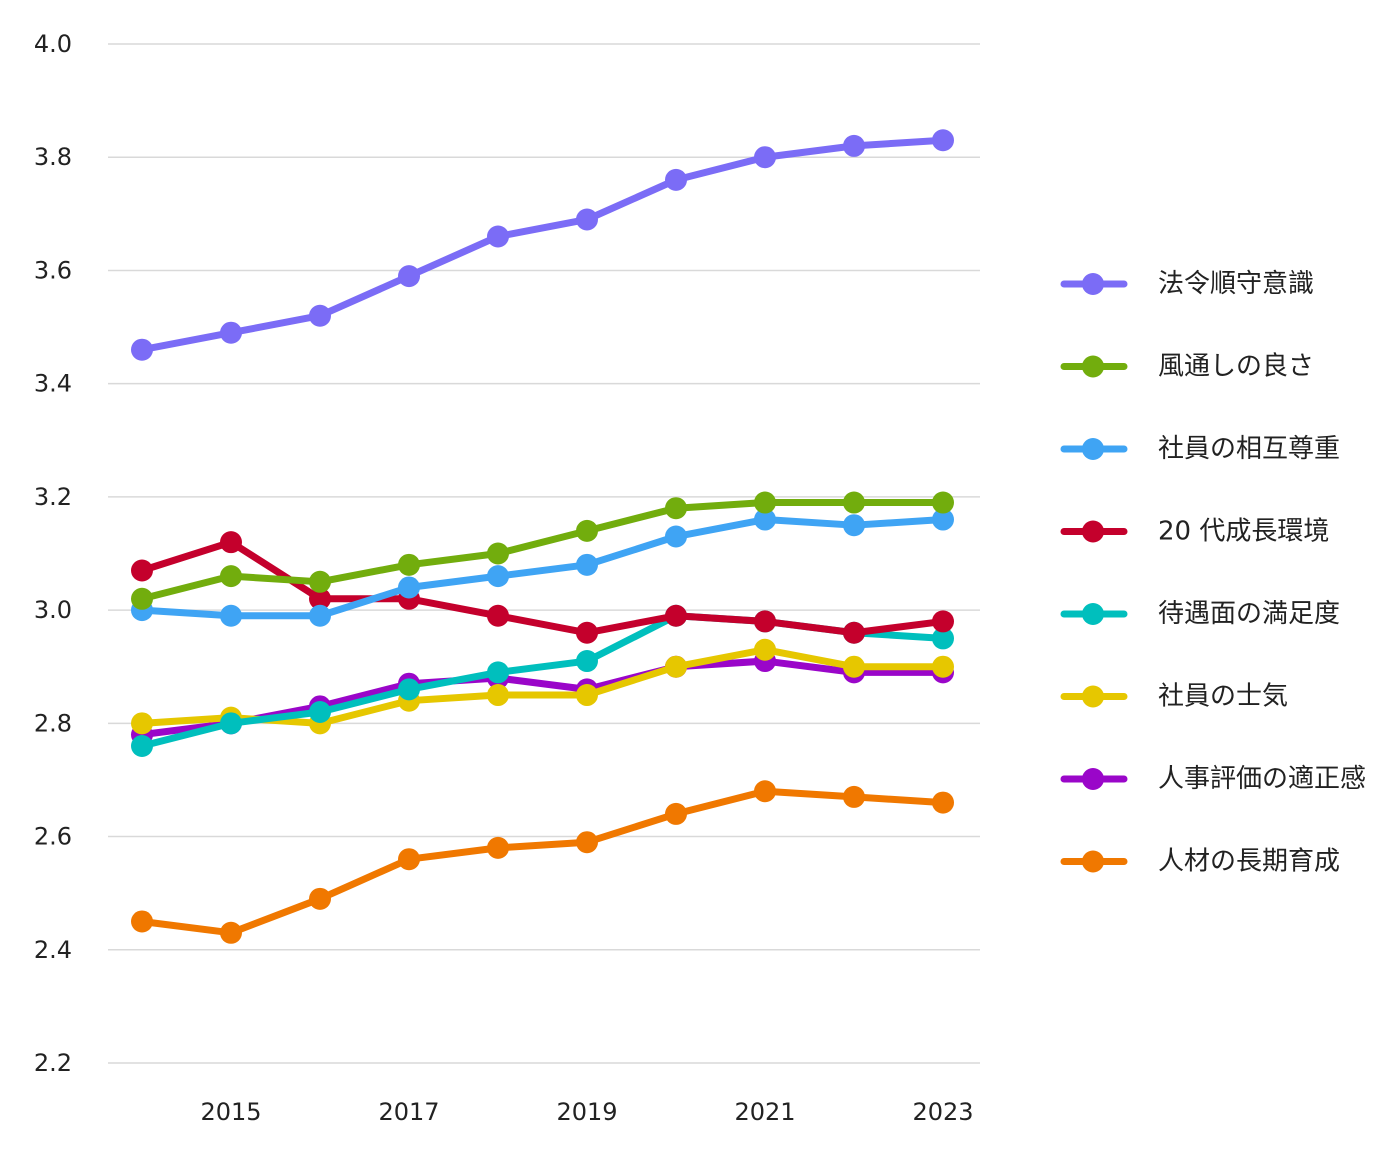  I want to click on legend-label: 待遇面の満足度, so click(1249, 614).